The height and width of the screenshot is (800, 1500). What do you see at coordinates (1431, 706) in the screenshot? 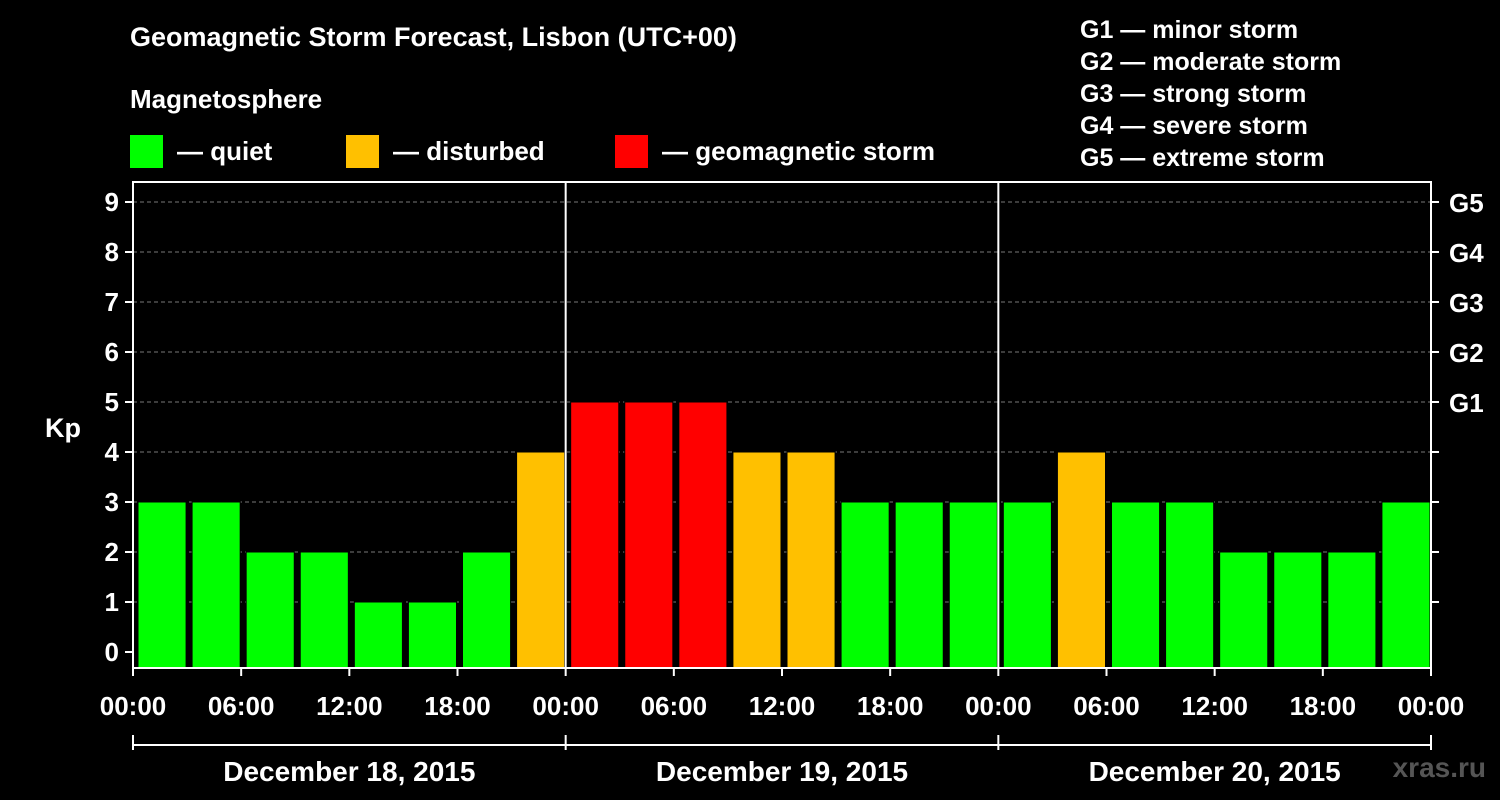
I see `x-tick-label-12: 00:00` at bounding box center [1431, 706].